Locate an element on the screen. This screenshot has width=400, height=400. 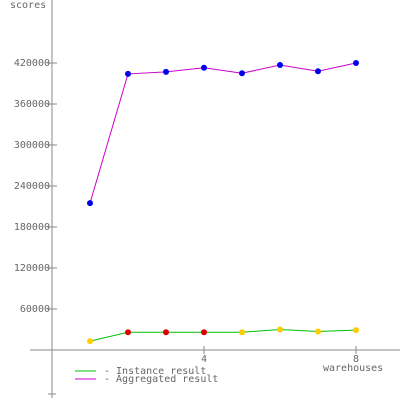
legend-label: - Instance result is located at coordinates (155, 371).